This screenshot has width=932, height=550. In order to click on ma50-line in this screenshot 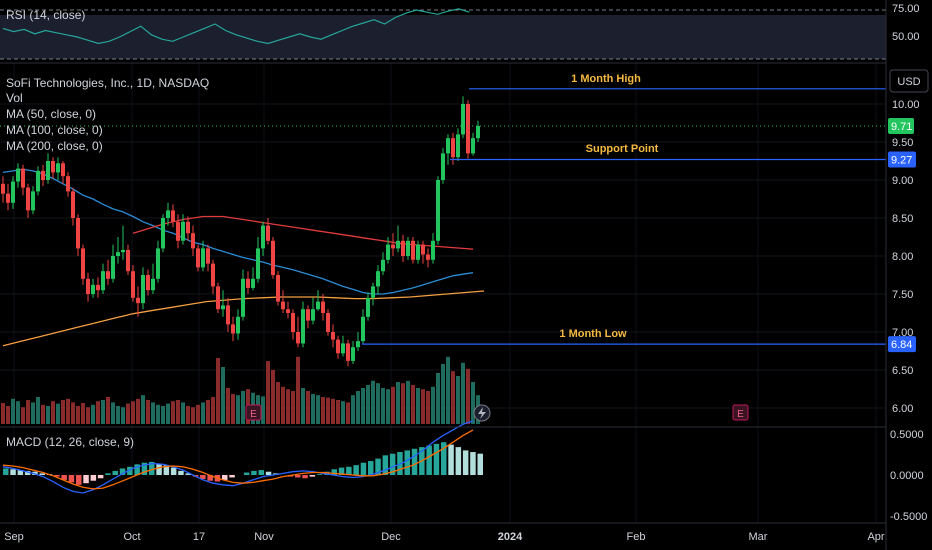, I will do `click(238, 231)`.